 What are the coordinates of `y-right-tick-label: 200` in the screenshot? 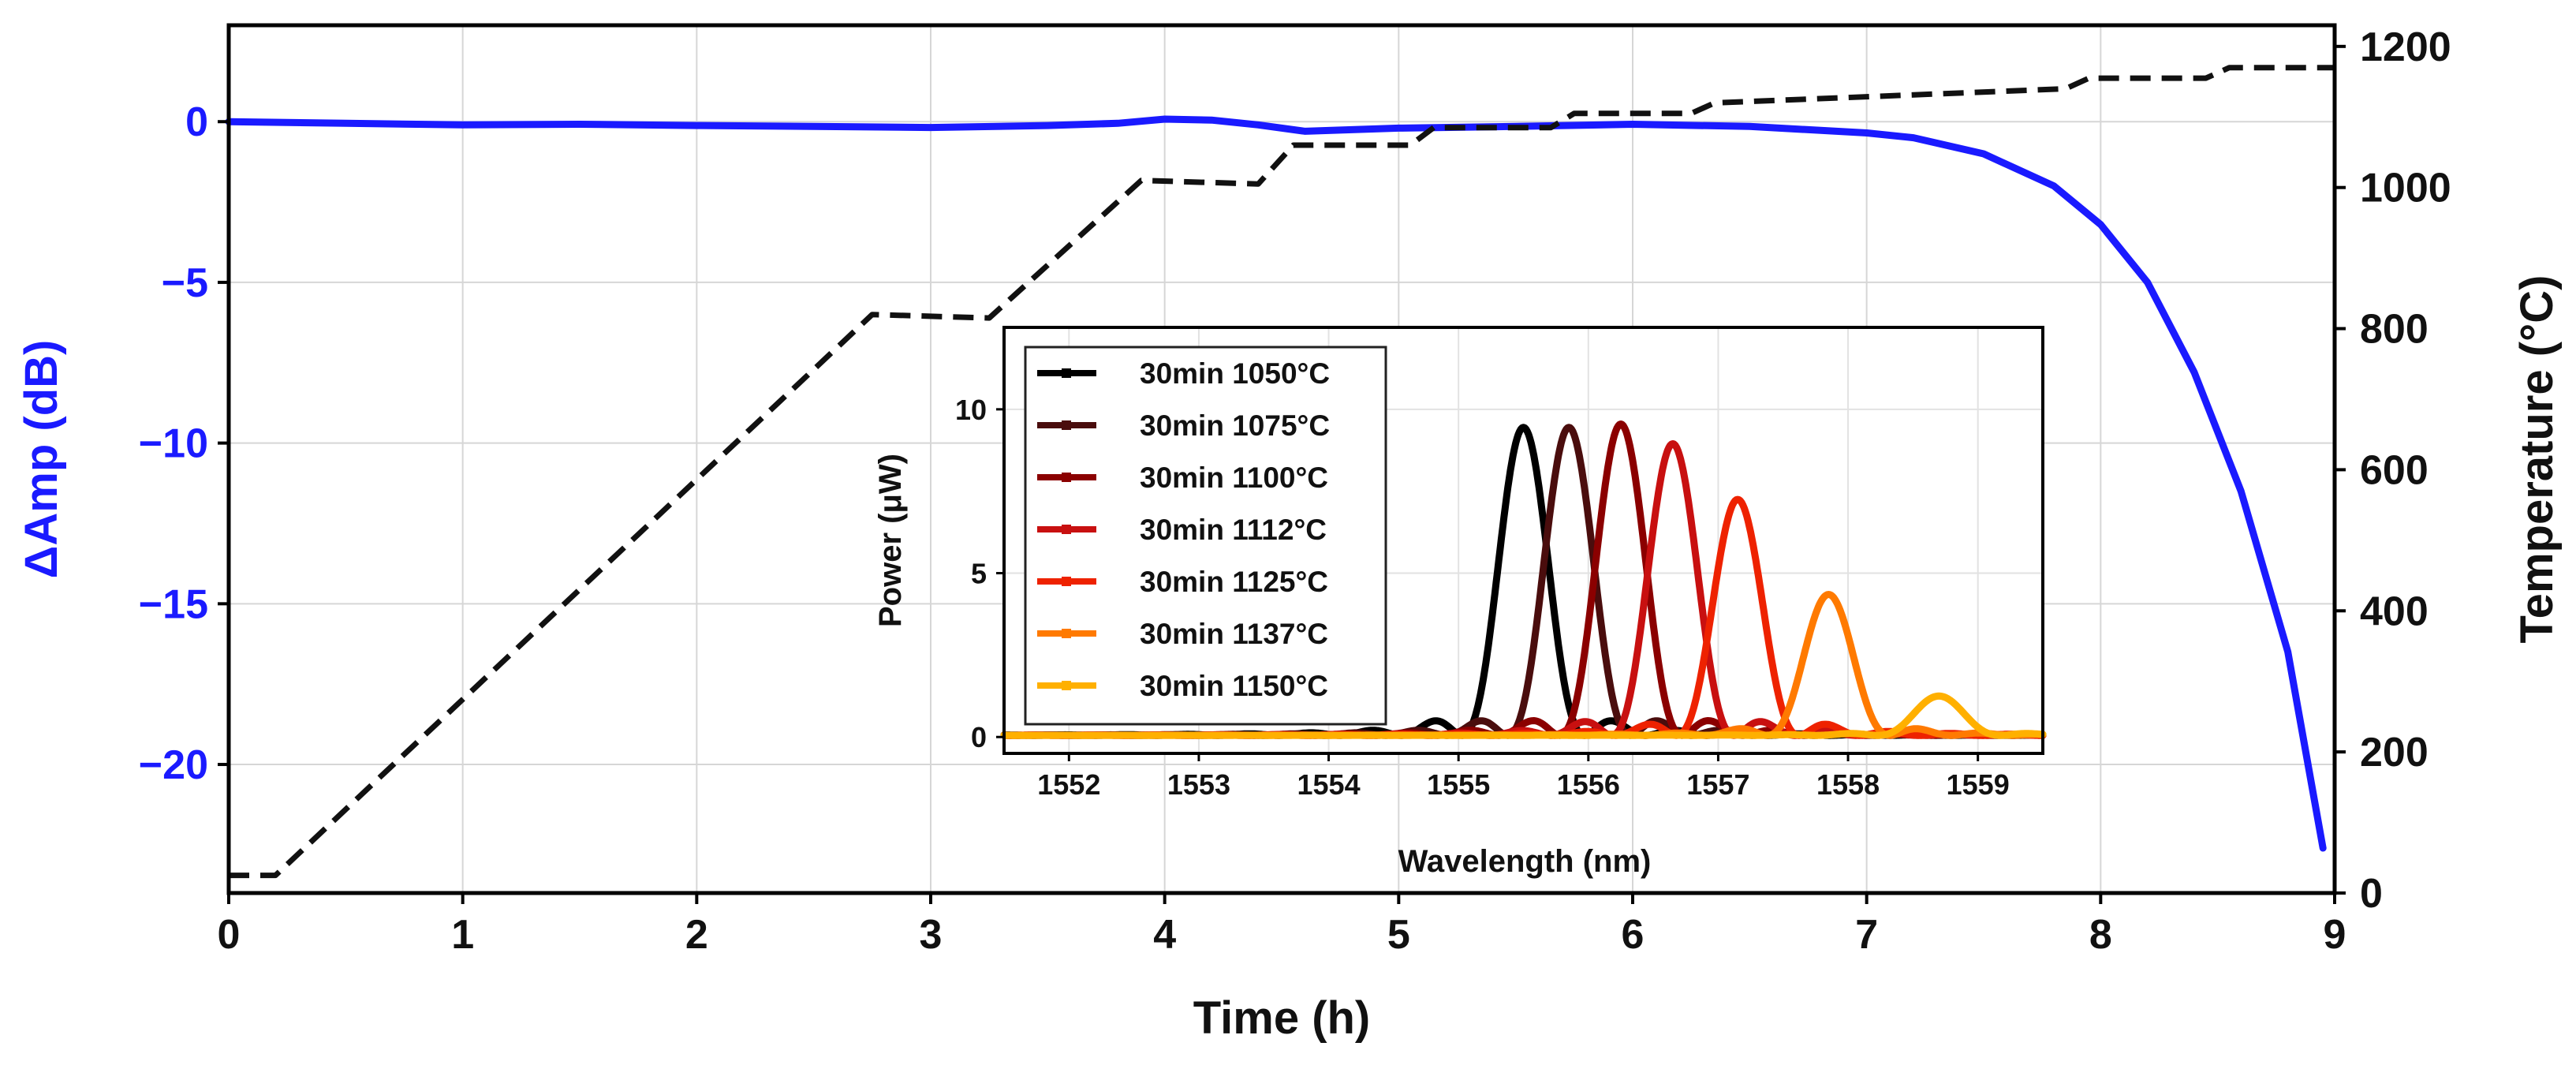 It's located at (2394, 752).